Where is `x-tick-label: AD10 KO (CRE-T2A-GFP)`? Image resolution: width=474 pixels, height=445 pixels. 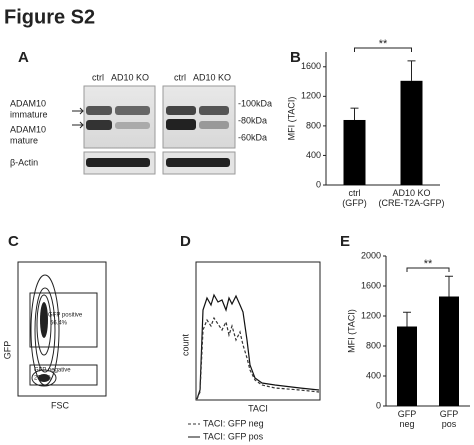 x-tick-label: AD10 KO (CRE-T2A-GFP) is located at coordinates (412, 198).